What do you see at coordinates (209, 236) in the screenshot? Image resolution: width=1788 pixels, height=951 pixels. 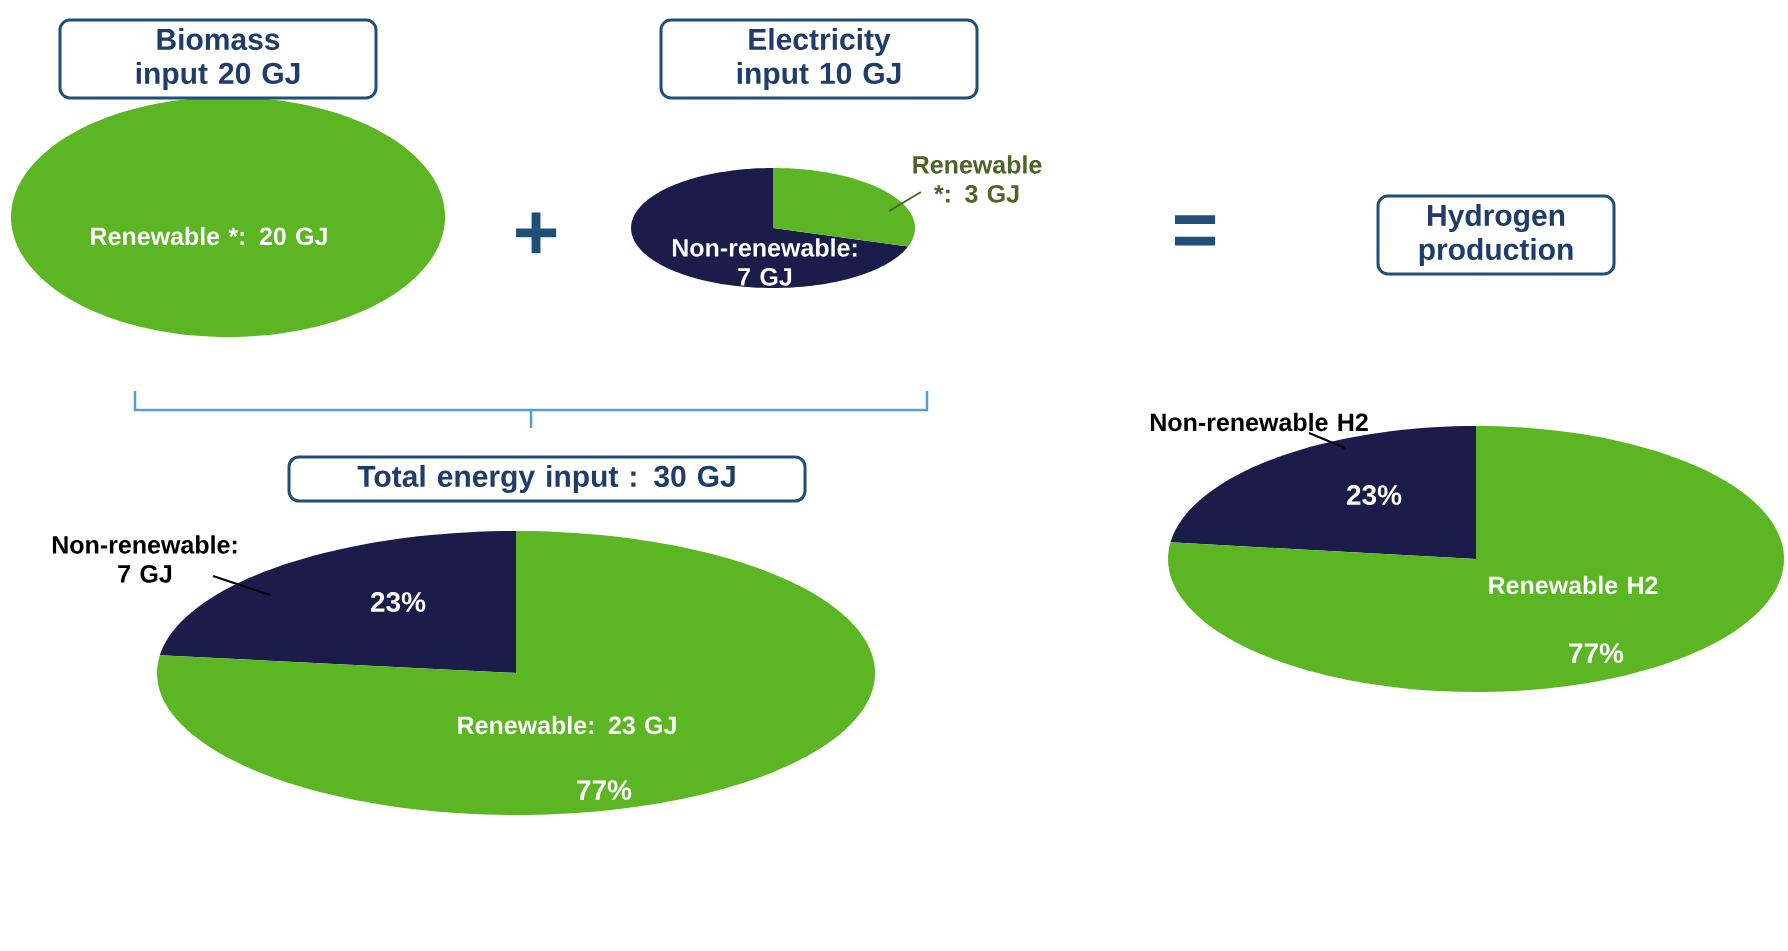 I see `slice-label: Renewable *: 20 GJ` at bounding box center [209, 236].